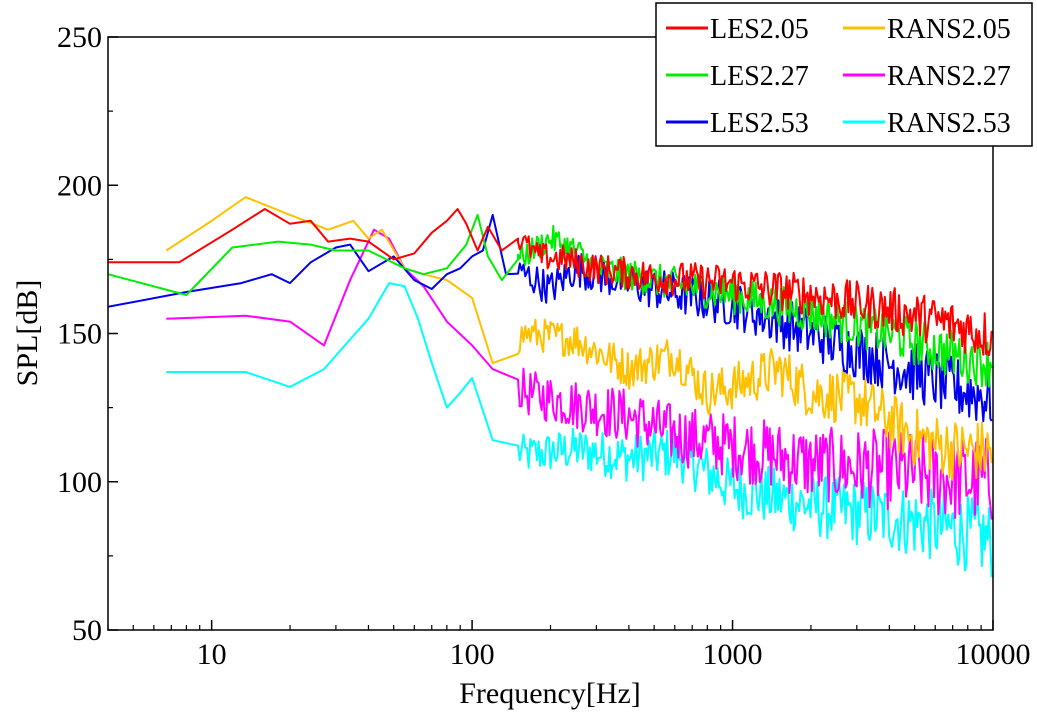 This screenshot has height=721, width=1037. I want to click on y-tick-label: 100, so click(79, 482).